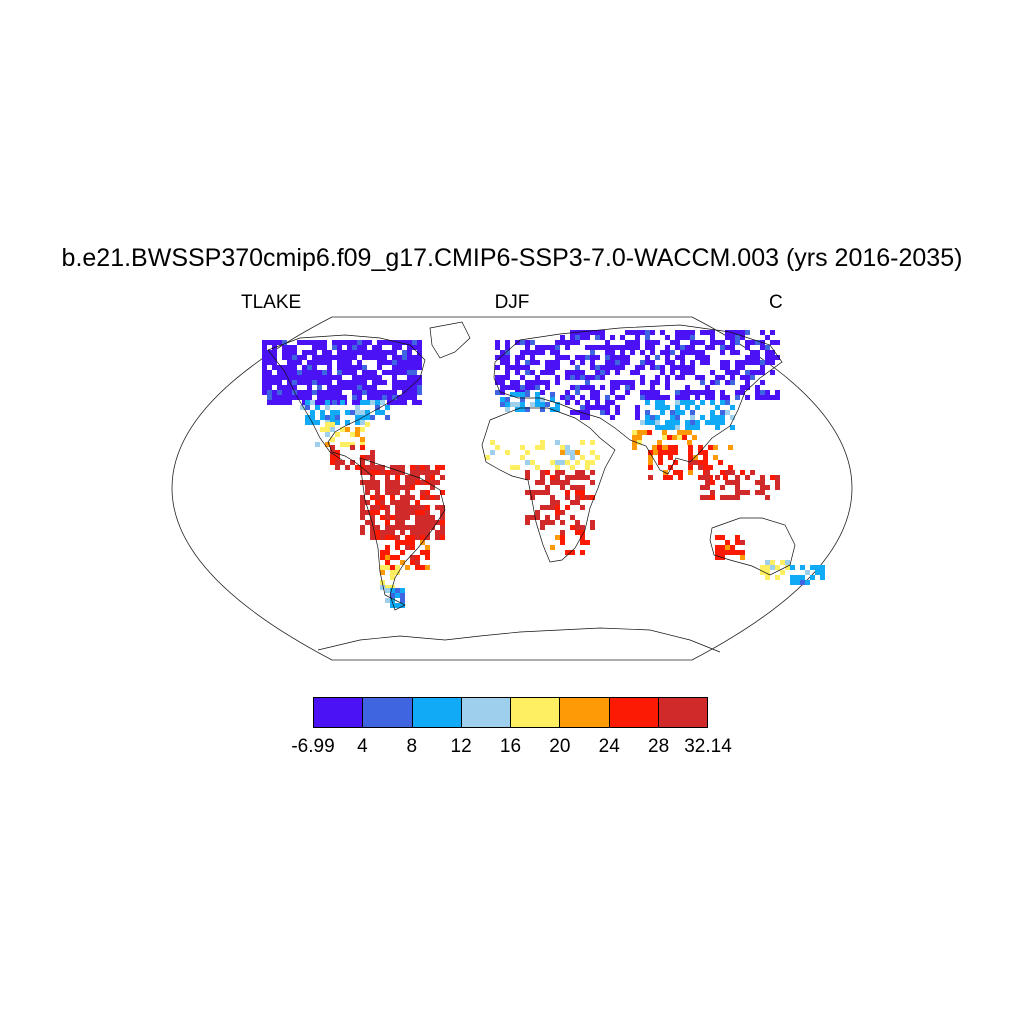 The height and width of the screenshot is (1024, 1024). I want to click on colorbar-swatch, so click(388, 712).